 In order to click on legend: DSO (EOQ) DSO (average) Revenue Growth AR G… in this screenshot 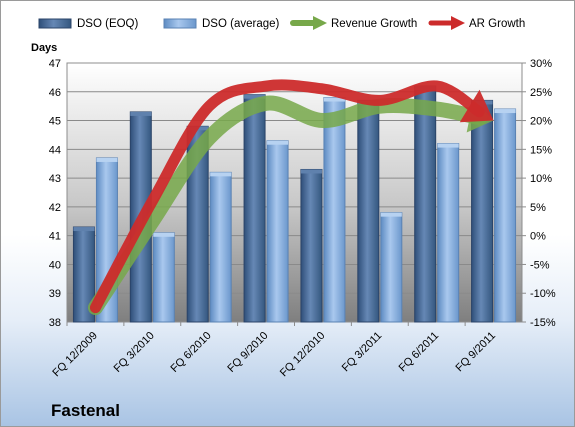, I will do `click(281, 23)`.